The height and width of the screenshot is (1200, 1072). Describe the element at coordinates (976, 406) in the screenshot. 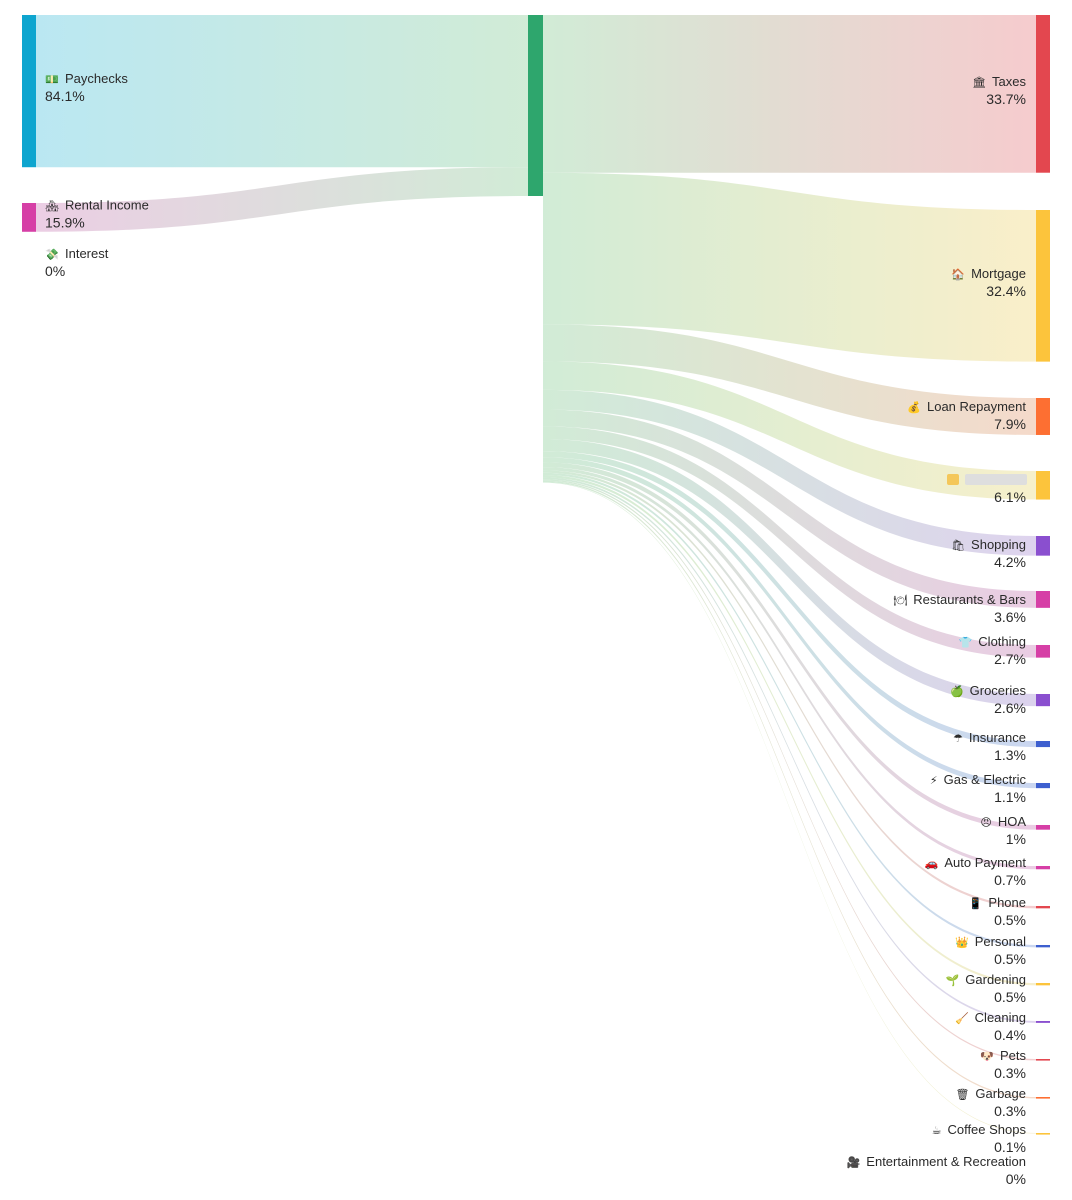

I see `target-label-loan-repayment: Loan Repayment` at that location.